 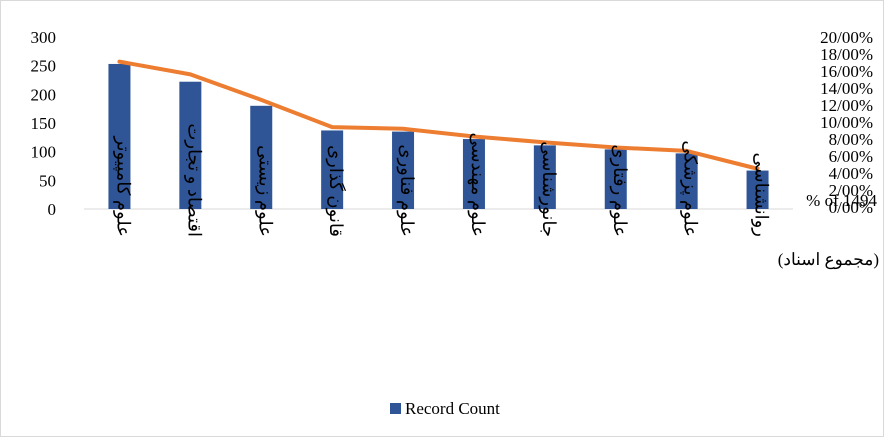 What do you see at coordinates (851, 190) in the screenshot?
I see `right-tick-label: 2/00%` at bounding box center [851, 190].